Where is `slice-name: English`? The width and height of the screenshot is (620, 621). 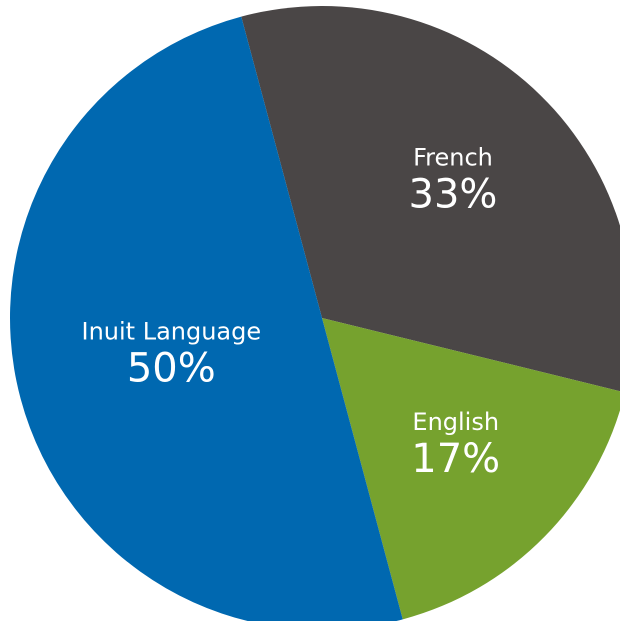
slice-name: English is located at coordinates (455, 422).